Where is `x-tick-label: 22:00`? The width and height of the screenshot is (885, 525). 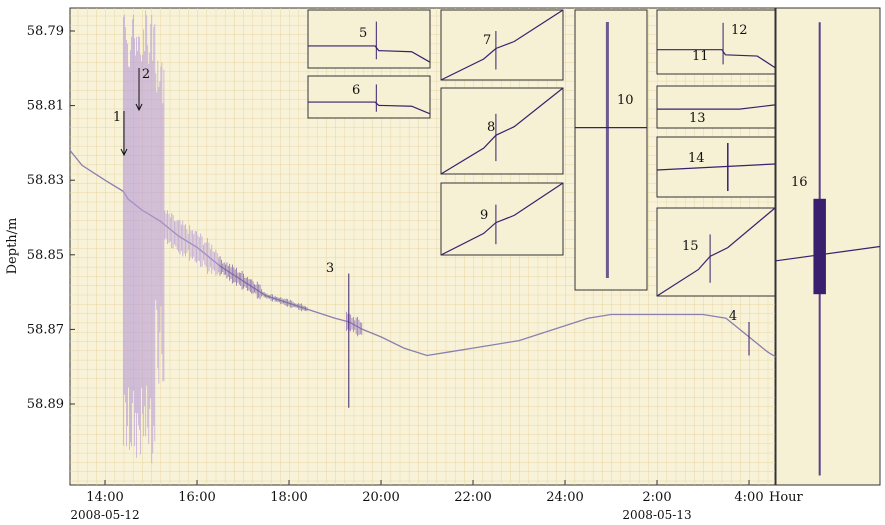 x-tick-label: 22:00 is located at coordinates (472, 497).